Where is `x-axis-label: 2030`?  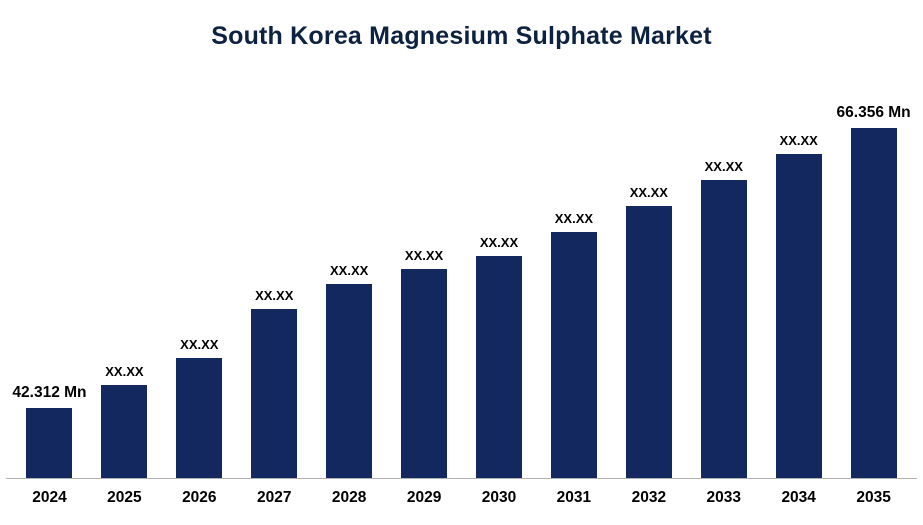 x-axis-label: 2030 is located at coordinates (499, 497).